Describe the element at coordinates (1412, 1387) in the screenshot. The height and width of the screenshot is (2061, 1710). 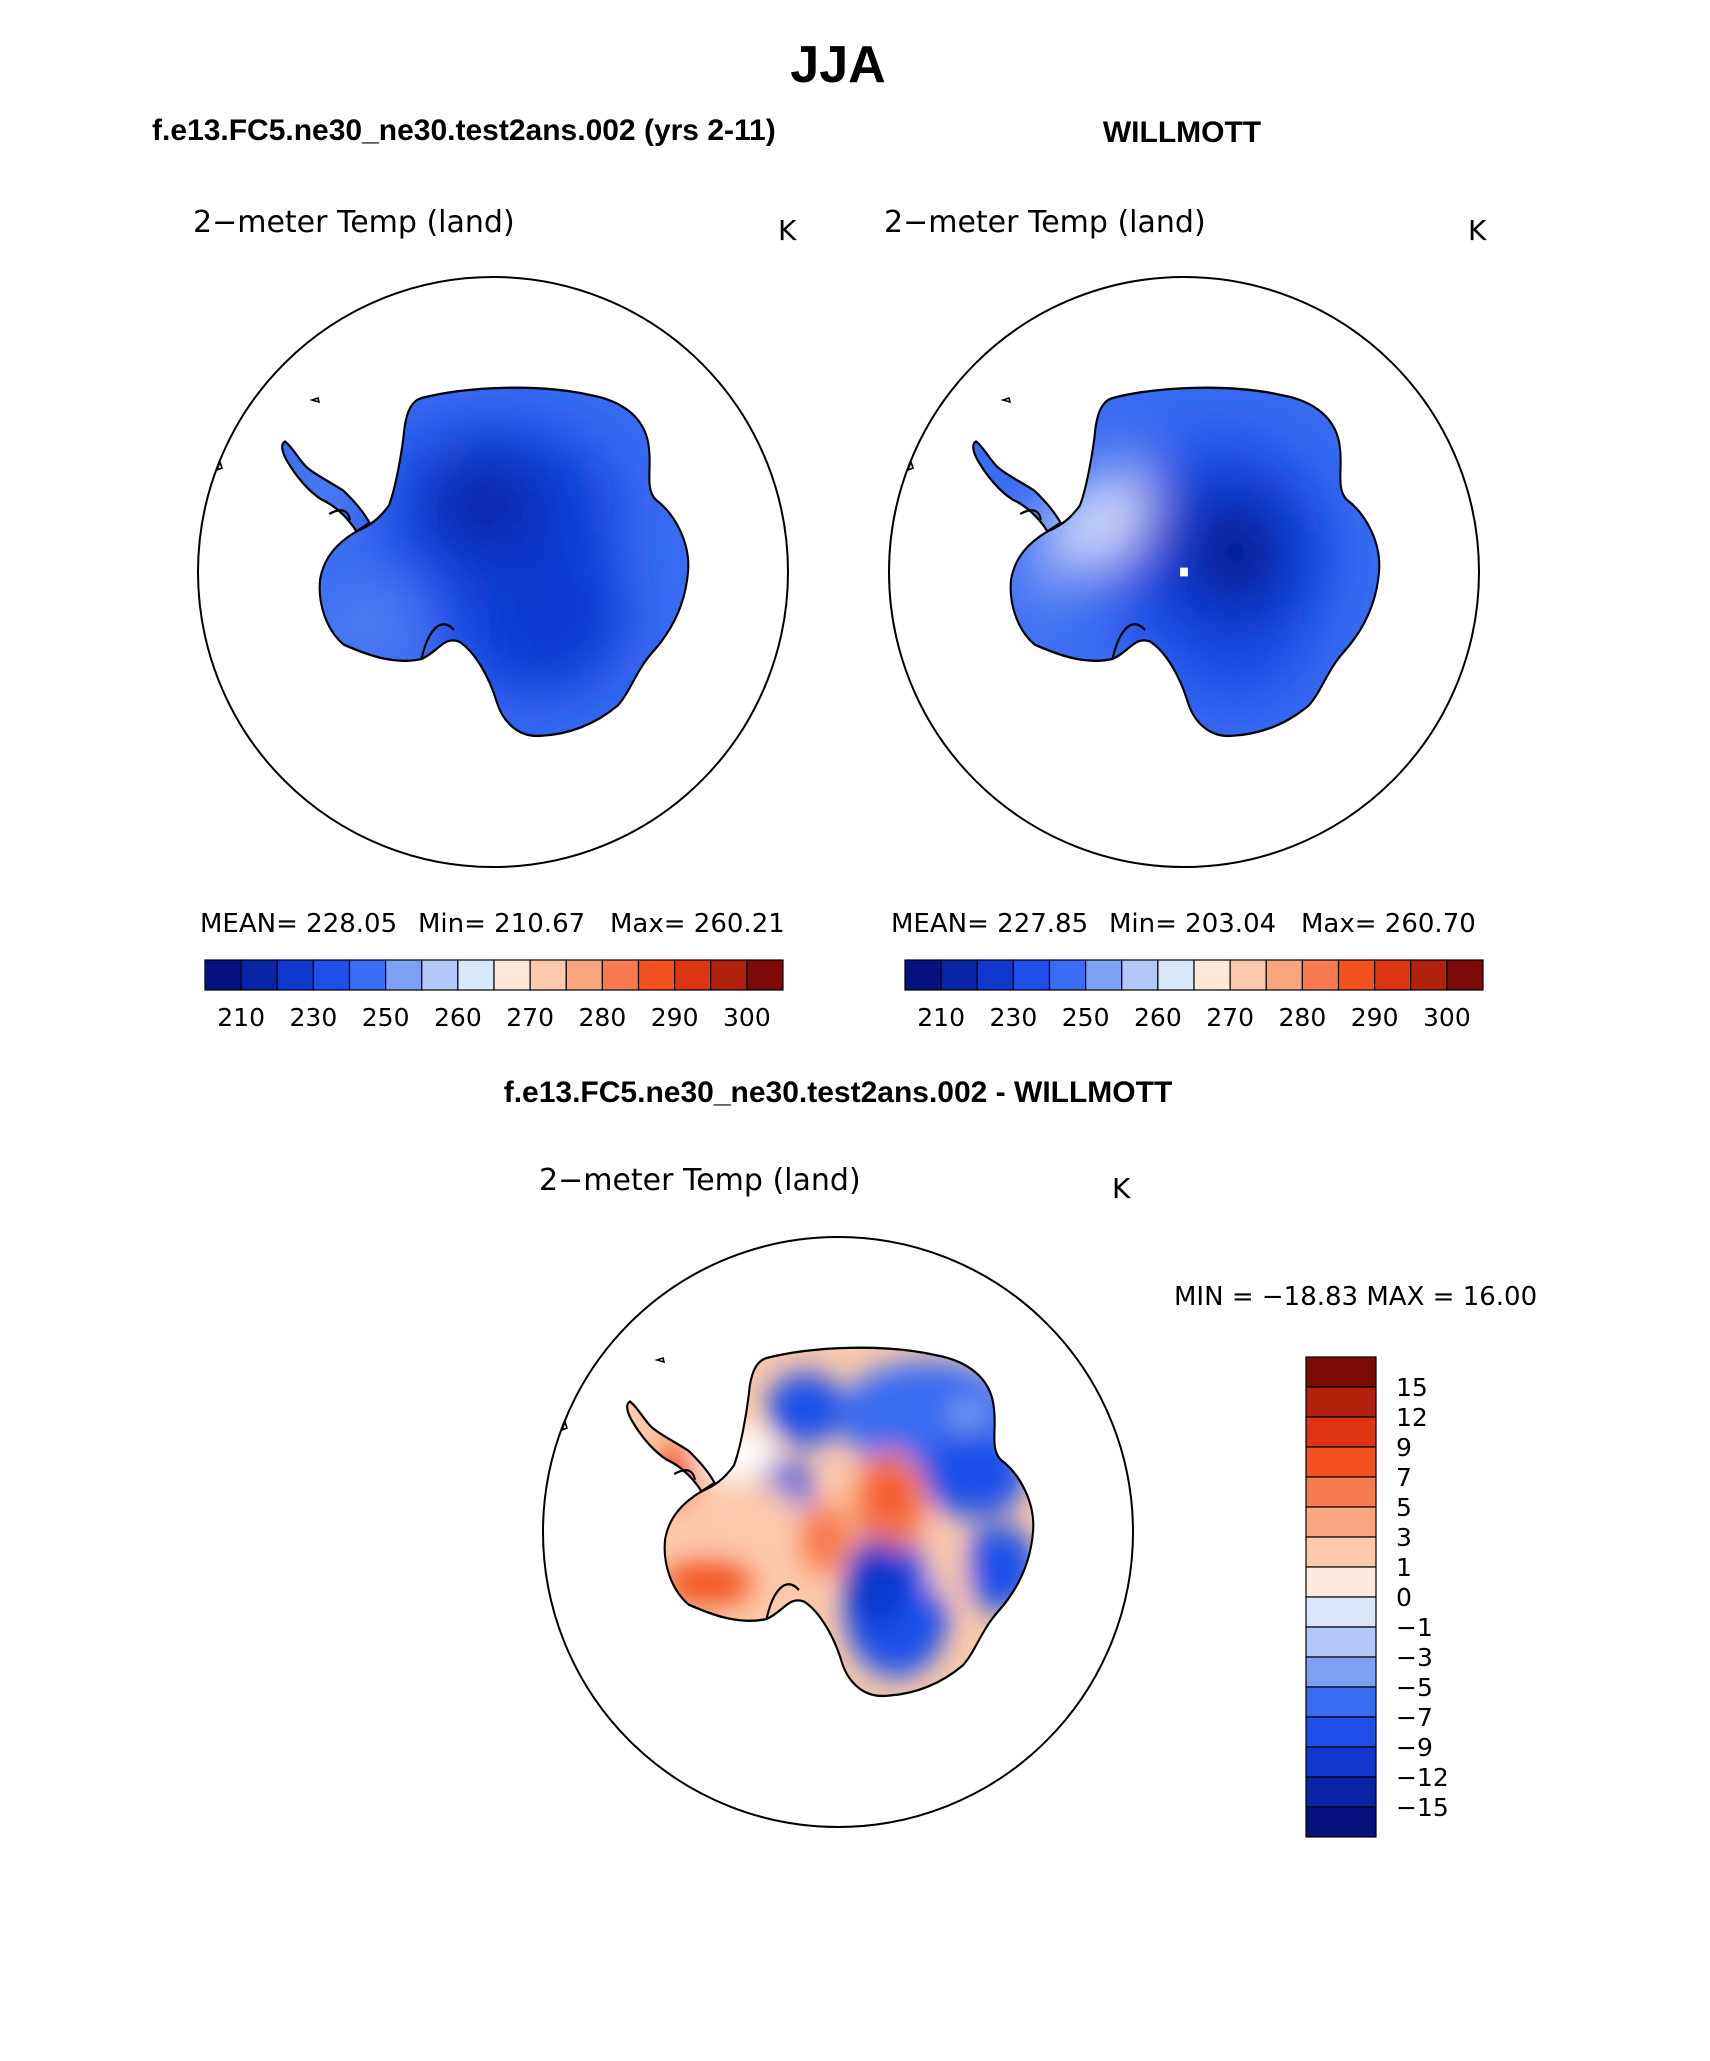
I see `panel-diff-colorbar-tick-label: 15` at that location.